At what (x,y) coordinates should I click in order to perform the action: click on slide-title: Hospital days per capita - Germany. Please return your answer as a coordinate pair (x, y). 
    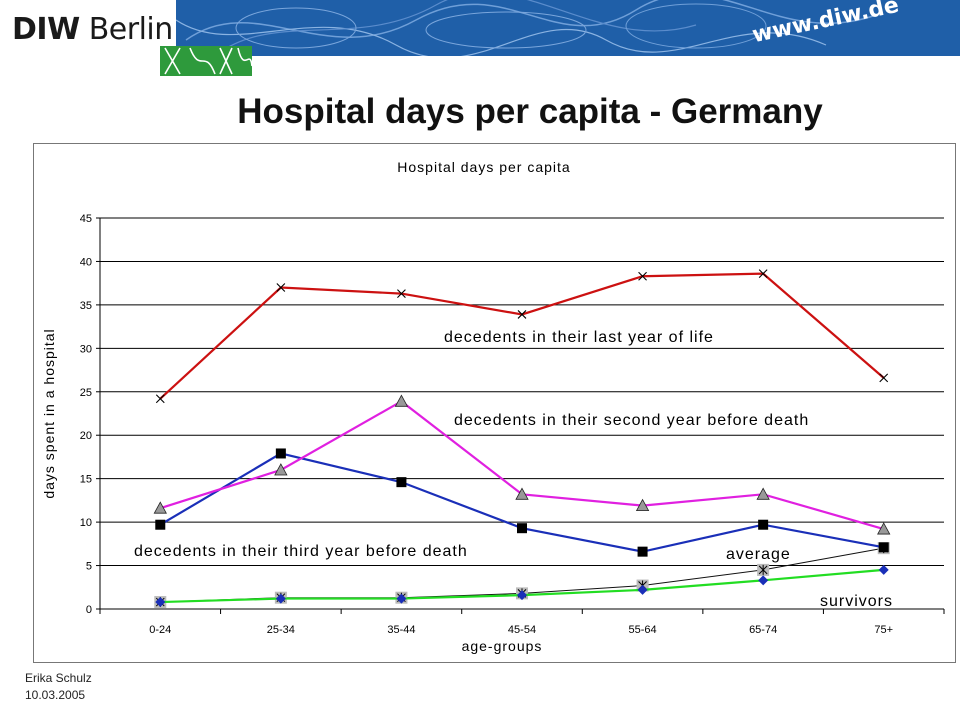
    Looking at the image, I should click on (530, 111).